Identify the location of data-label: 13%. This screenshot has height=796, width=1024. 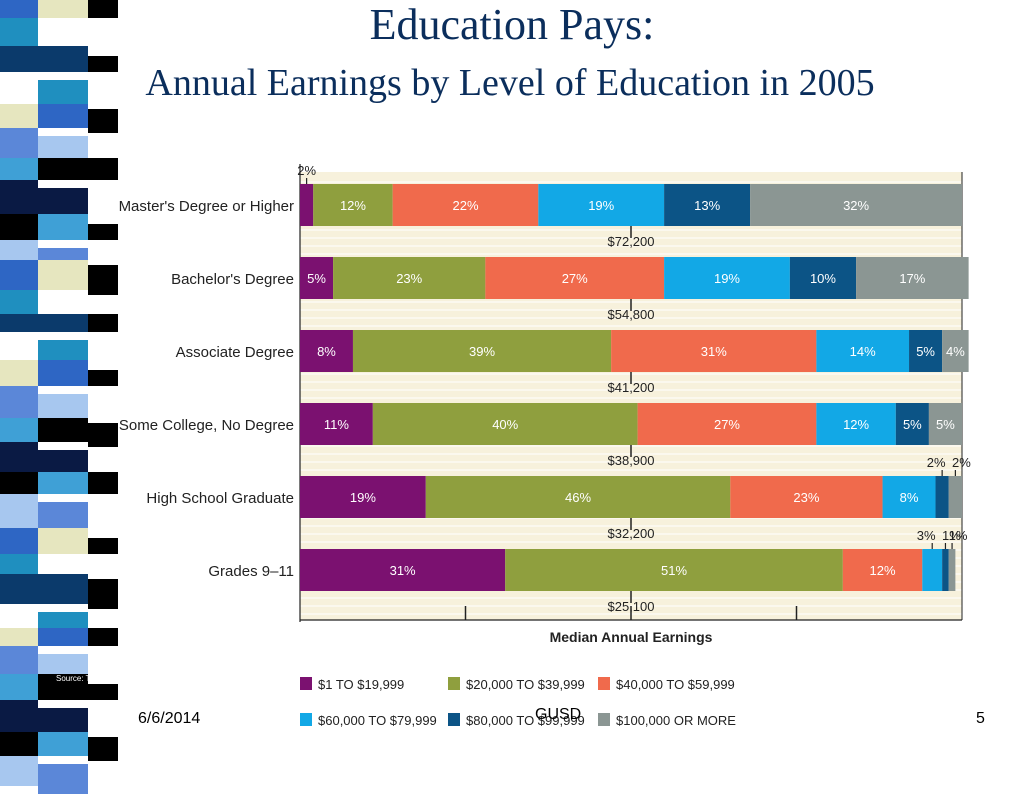
(707, 205).